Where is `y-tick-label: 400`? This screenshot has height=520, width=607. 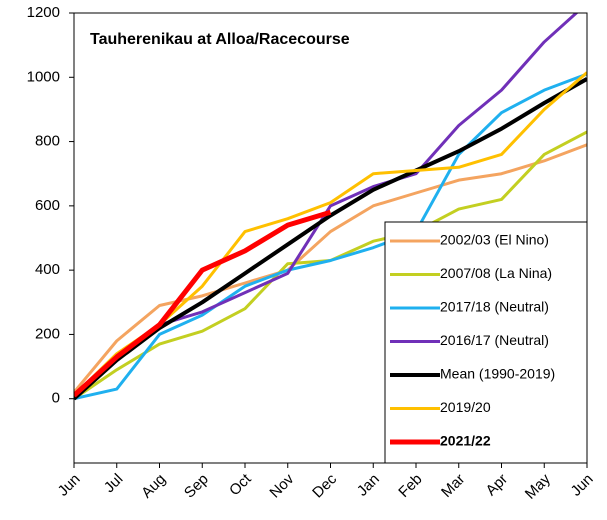 y-tick-label: 400 is located at coordinates (47, 269).